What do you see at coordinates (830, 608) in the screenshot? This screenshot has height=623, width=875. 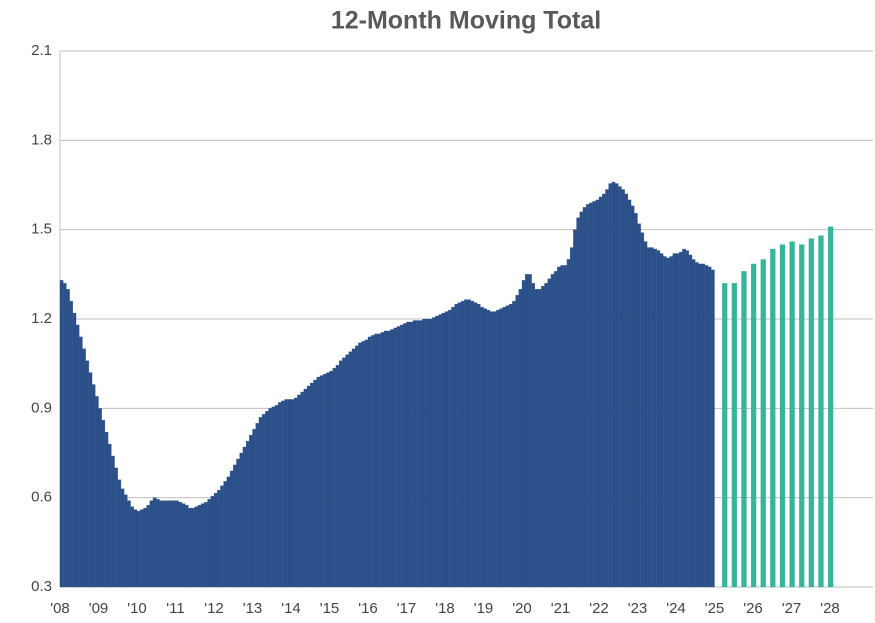 I see `x-tick-label: '28` at bounding box center [830, 608].